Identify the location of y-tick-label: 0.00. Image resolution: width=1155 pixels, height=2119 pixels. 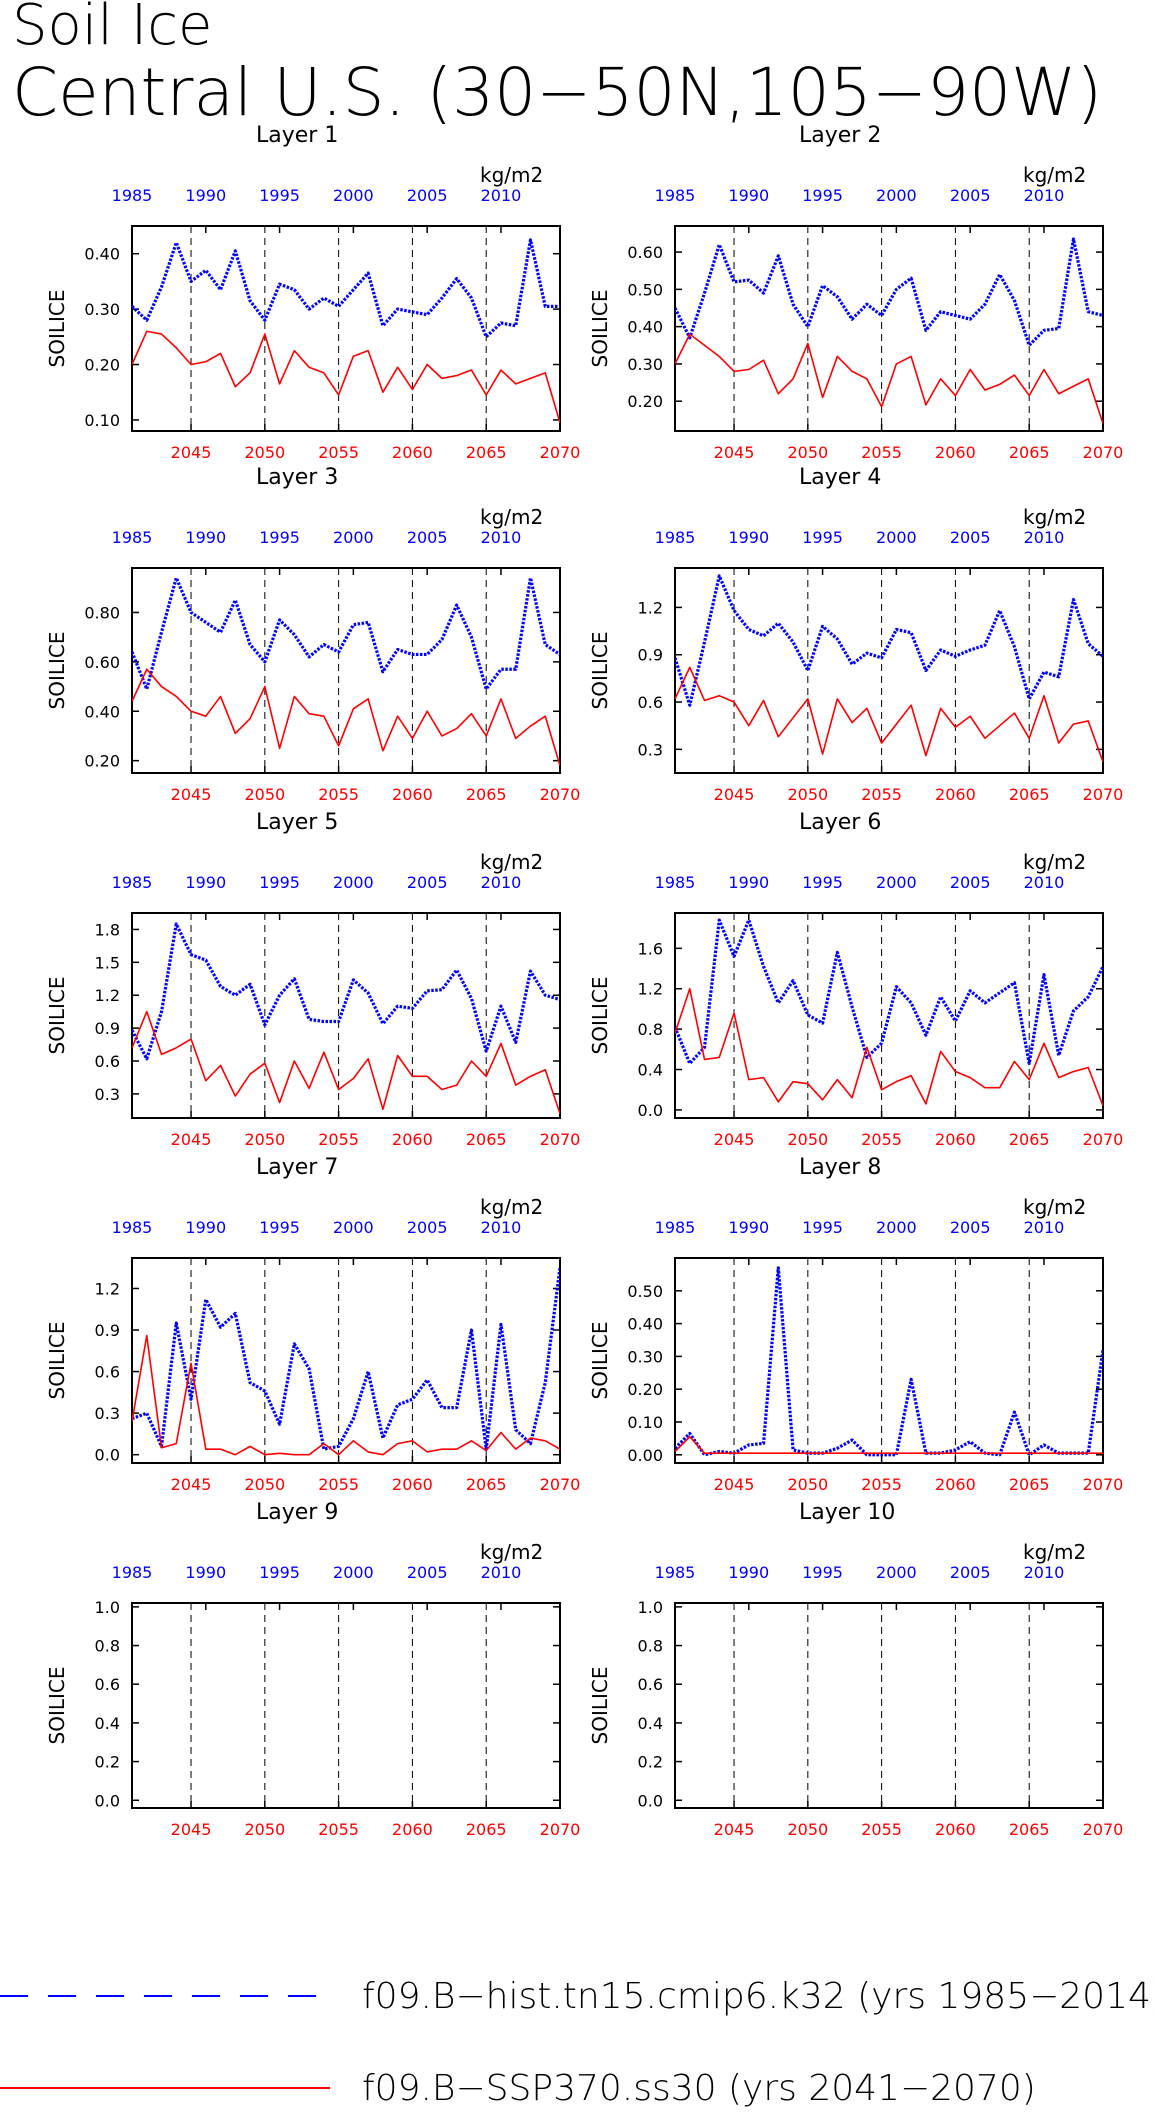
(645, 1455).